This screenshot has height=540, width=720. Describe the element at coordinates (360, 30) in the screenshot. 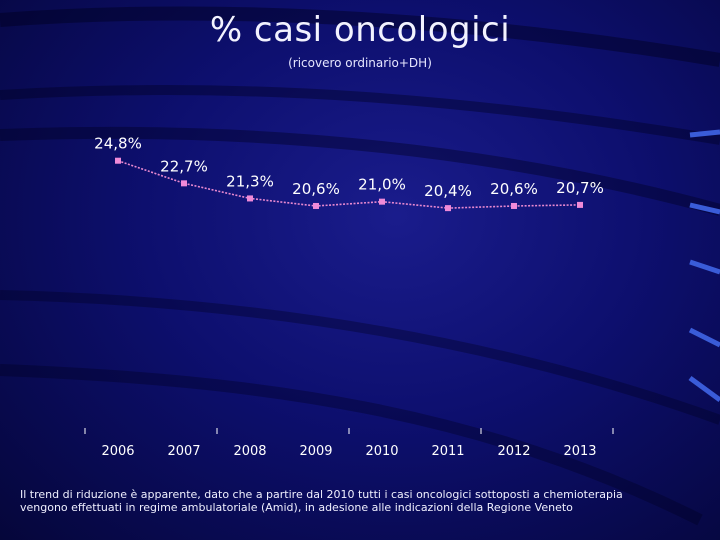

I see `slide-title: % casi oncologici` at that location.